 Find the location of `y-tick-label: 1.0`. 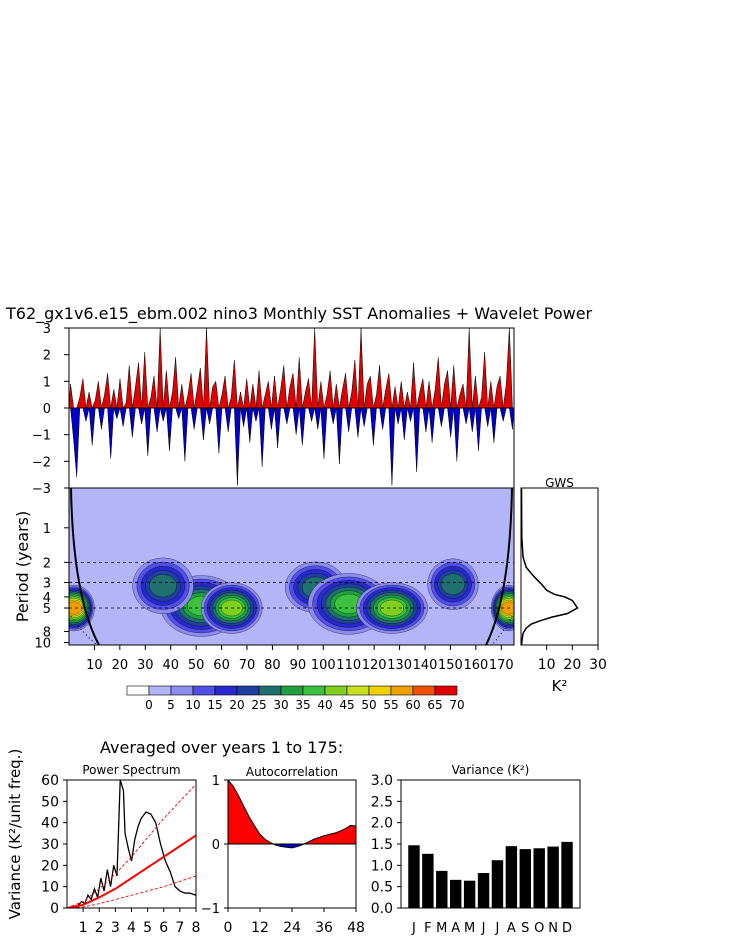

y-tick-label: 1.0 is located at coordinates (382, 866).